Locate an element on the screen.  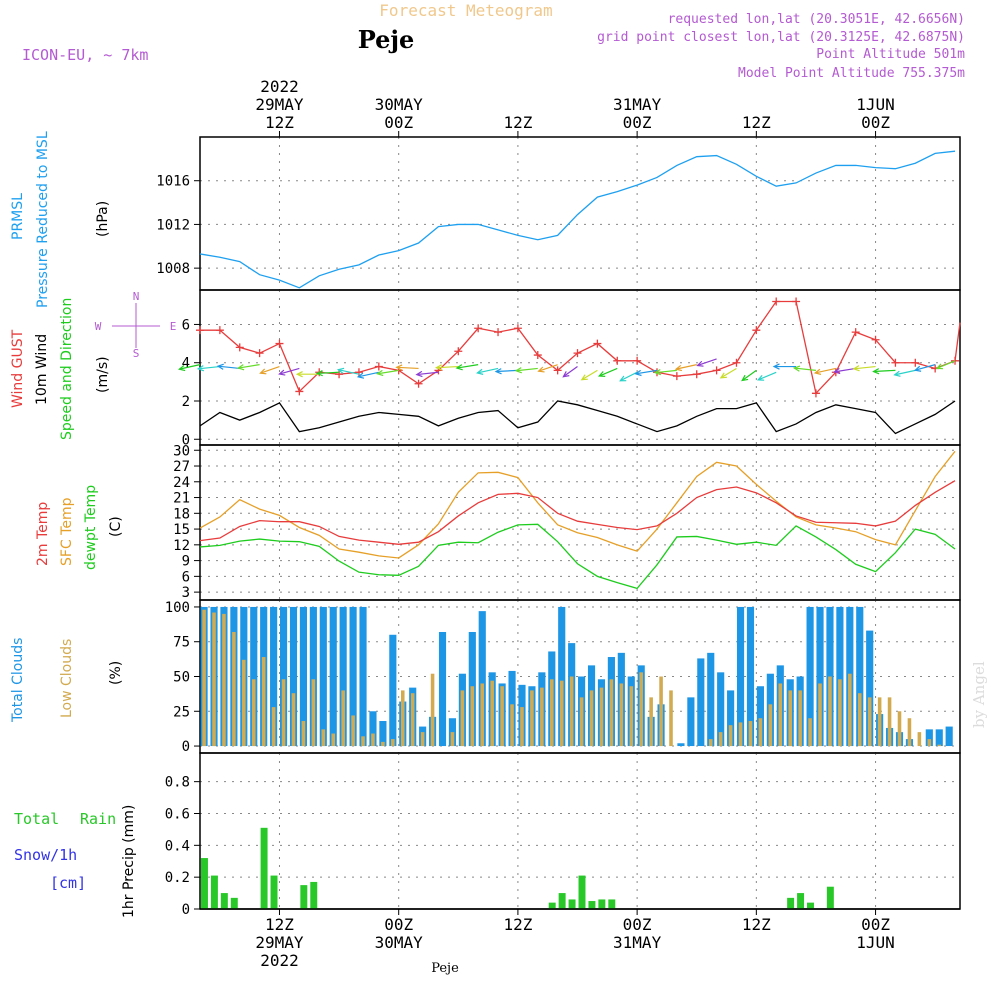
wind-direction-label: Speed and Direction is located at coordinates (67, 369).